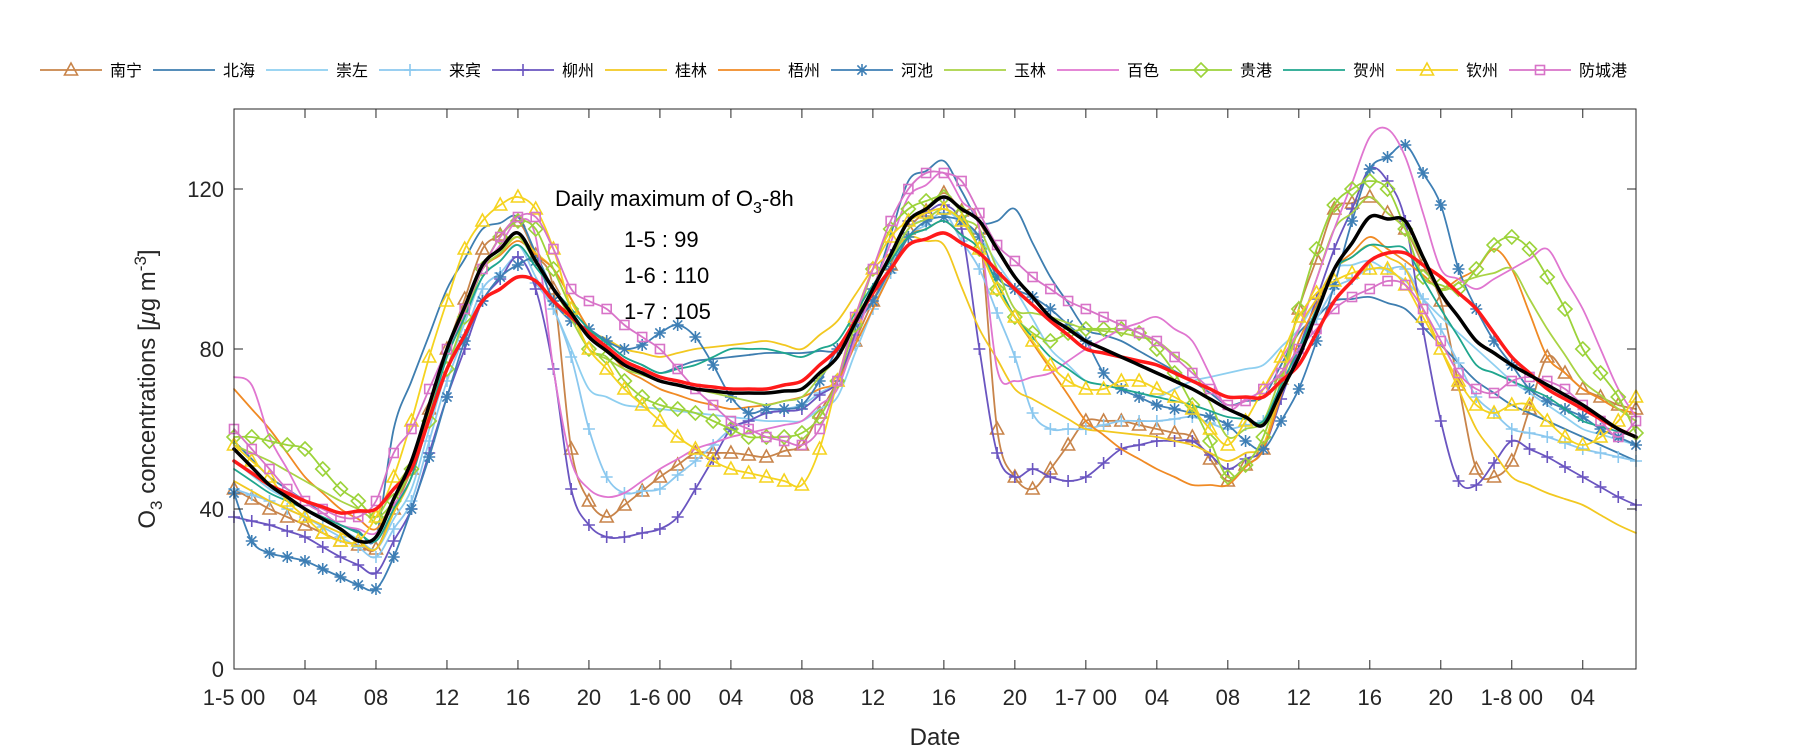 This screenshot has height=750, width=1800. Describe the element at coordinates (935, 737) in the screenshot. I see `x-axis-title: Date` at that location.